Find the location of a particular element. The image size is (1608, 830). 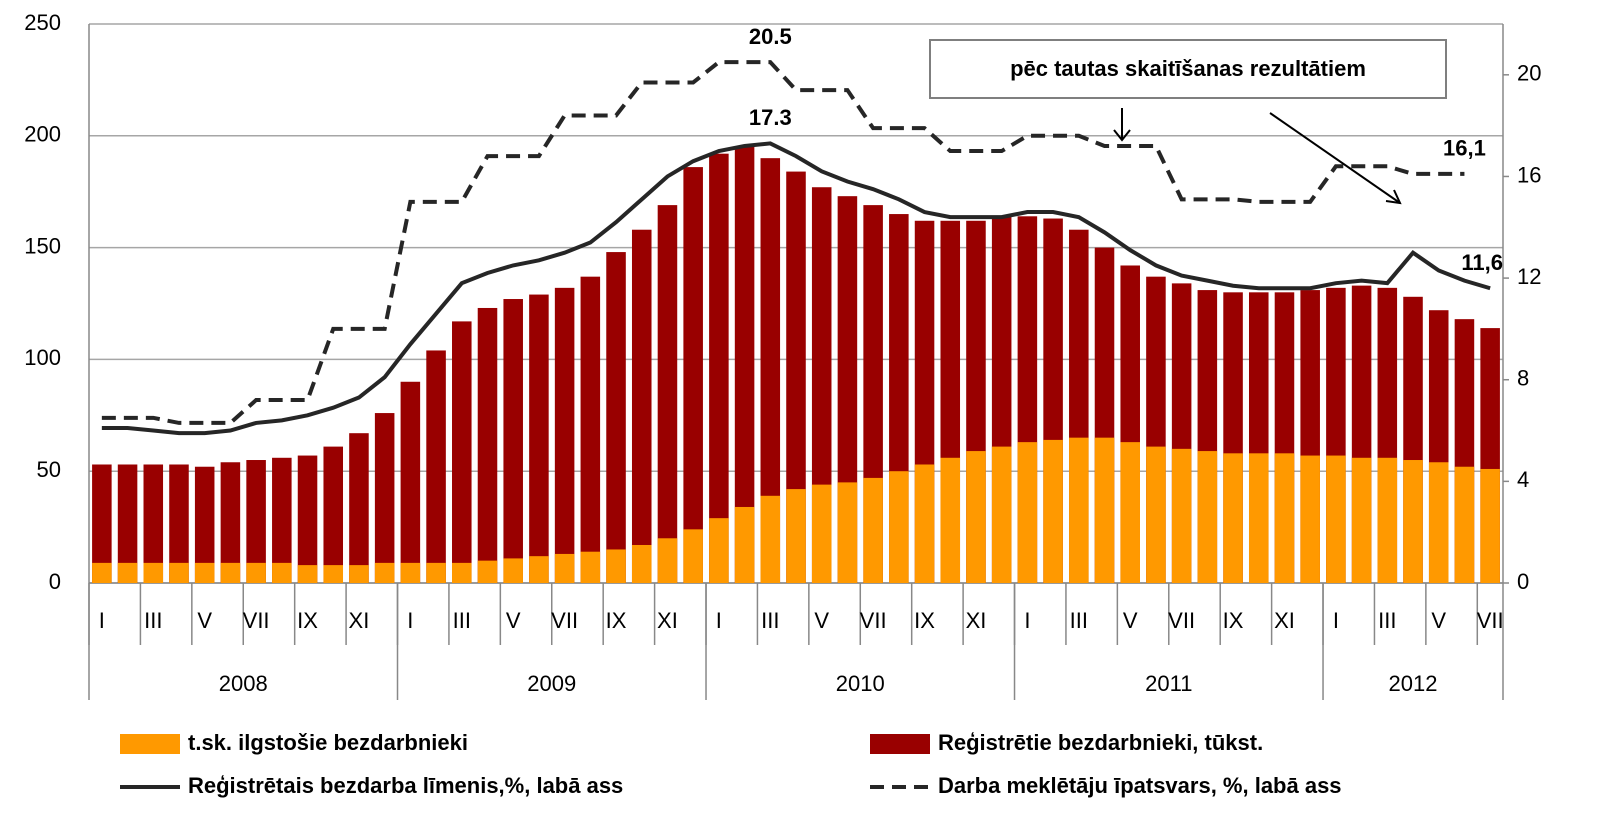

y2-tick-label: 0 is located at coordinates (1523, 581).